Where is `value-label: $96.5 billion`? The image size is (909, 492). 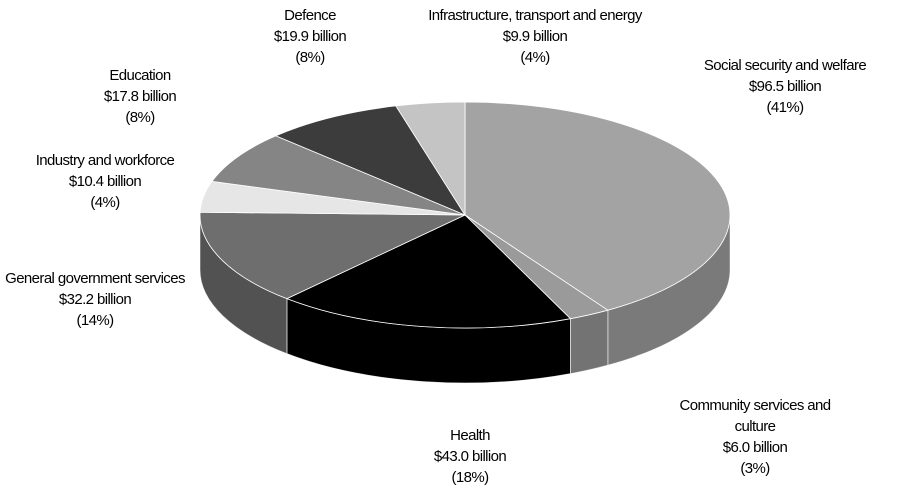 value-label: $96.5 billion is located at coordinates (785, 86).